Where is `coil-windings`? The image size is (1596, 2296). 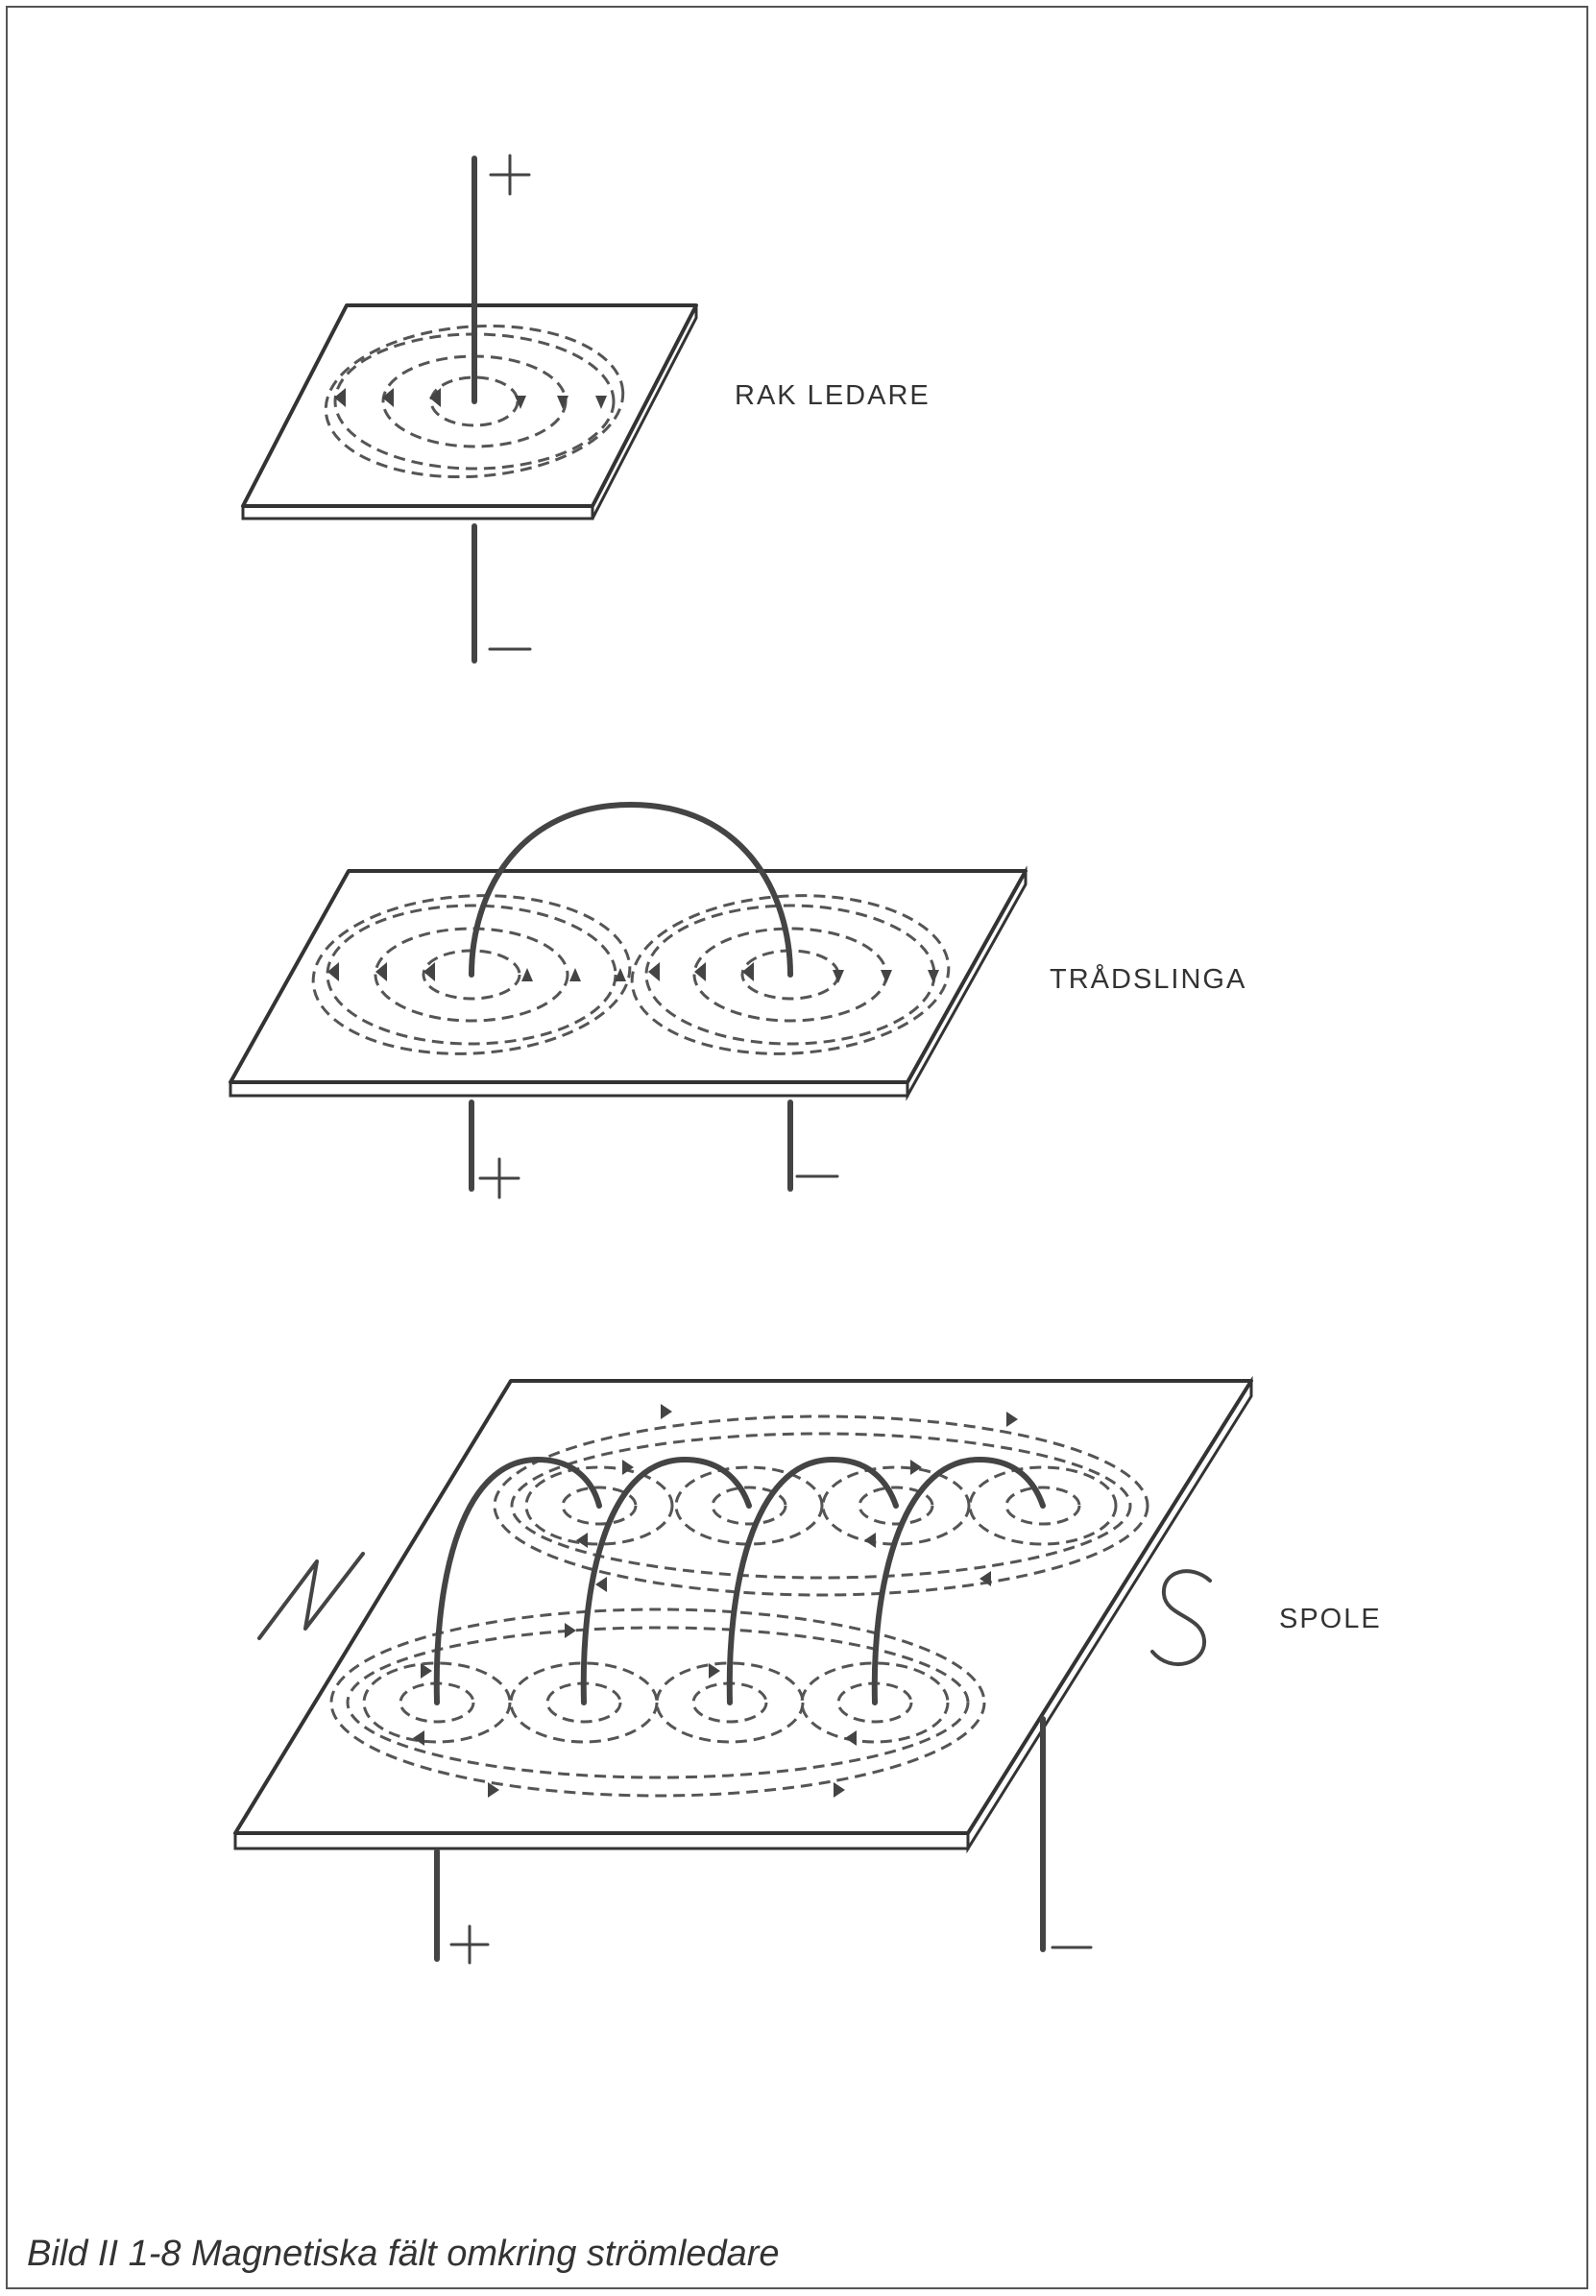 coil-windings is located at coordinates (739, 1580).